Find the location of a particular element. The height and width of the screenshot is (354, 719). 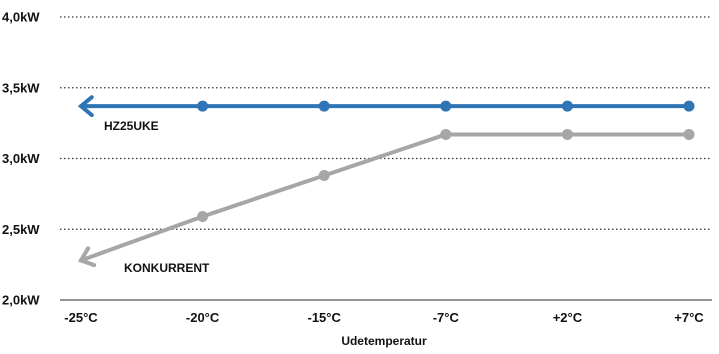

y-tick-label: 3,5kW is located at coordinates (21, 87).